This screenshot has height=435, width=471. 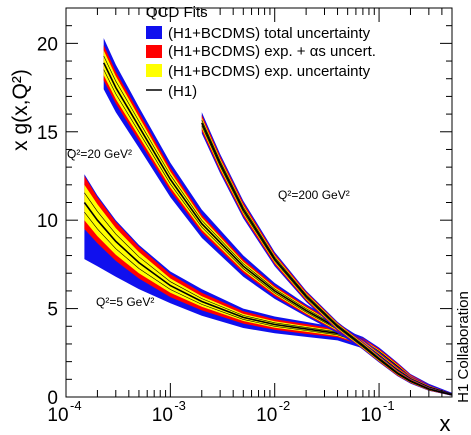 What do you see at coordinates (182, 91) in the screenshot?
I see `legend-label-h1: (H1)` at bounding box center [182, 91].